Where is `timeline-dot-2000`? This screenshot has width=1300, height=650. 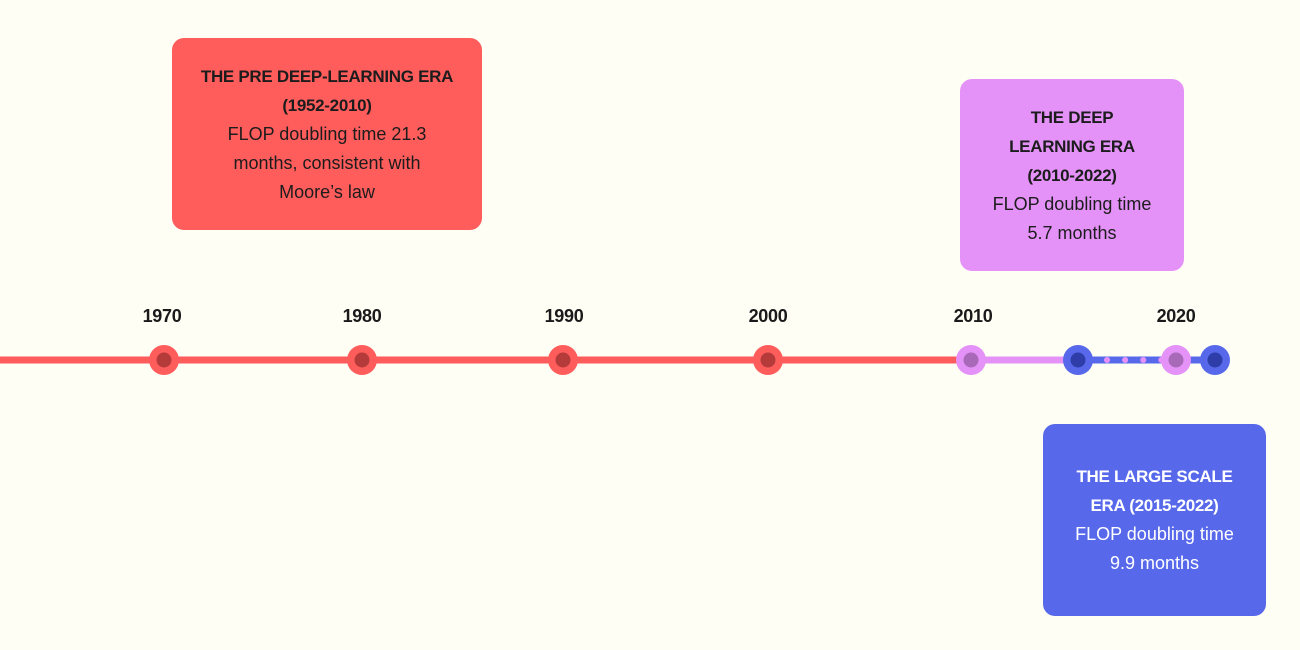 timeline-dot-2000 is located at coordinates (768, 360).